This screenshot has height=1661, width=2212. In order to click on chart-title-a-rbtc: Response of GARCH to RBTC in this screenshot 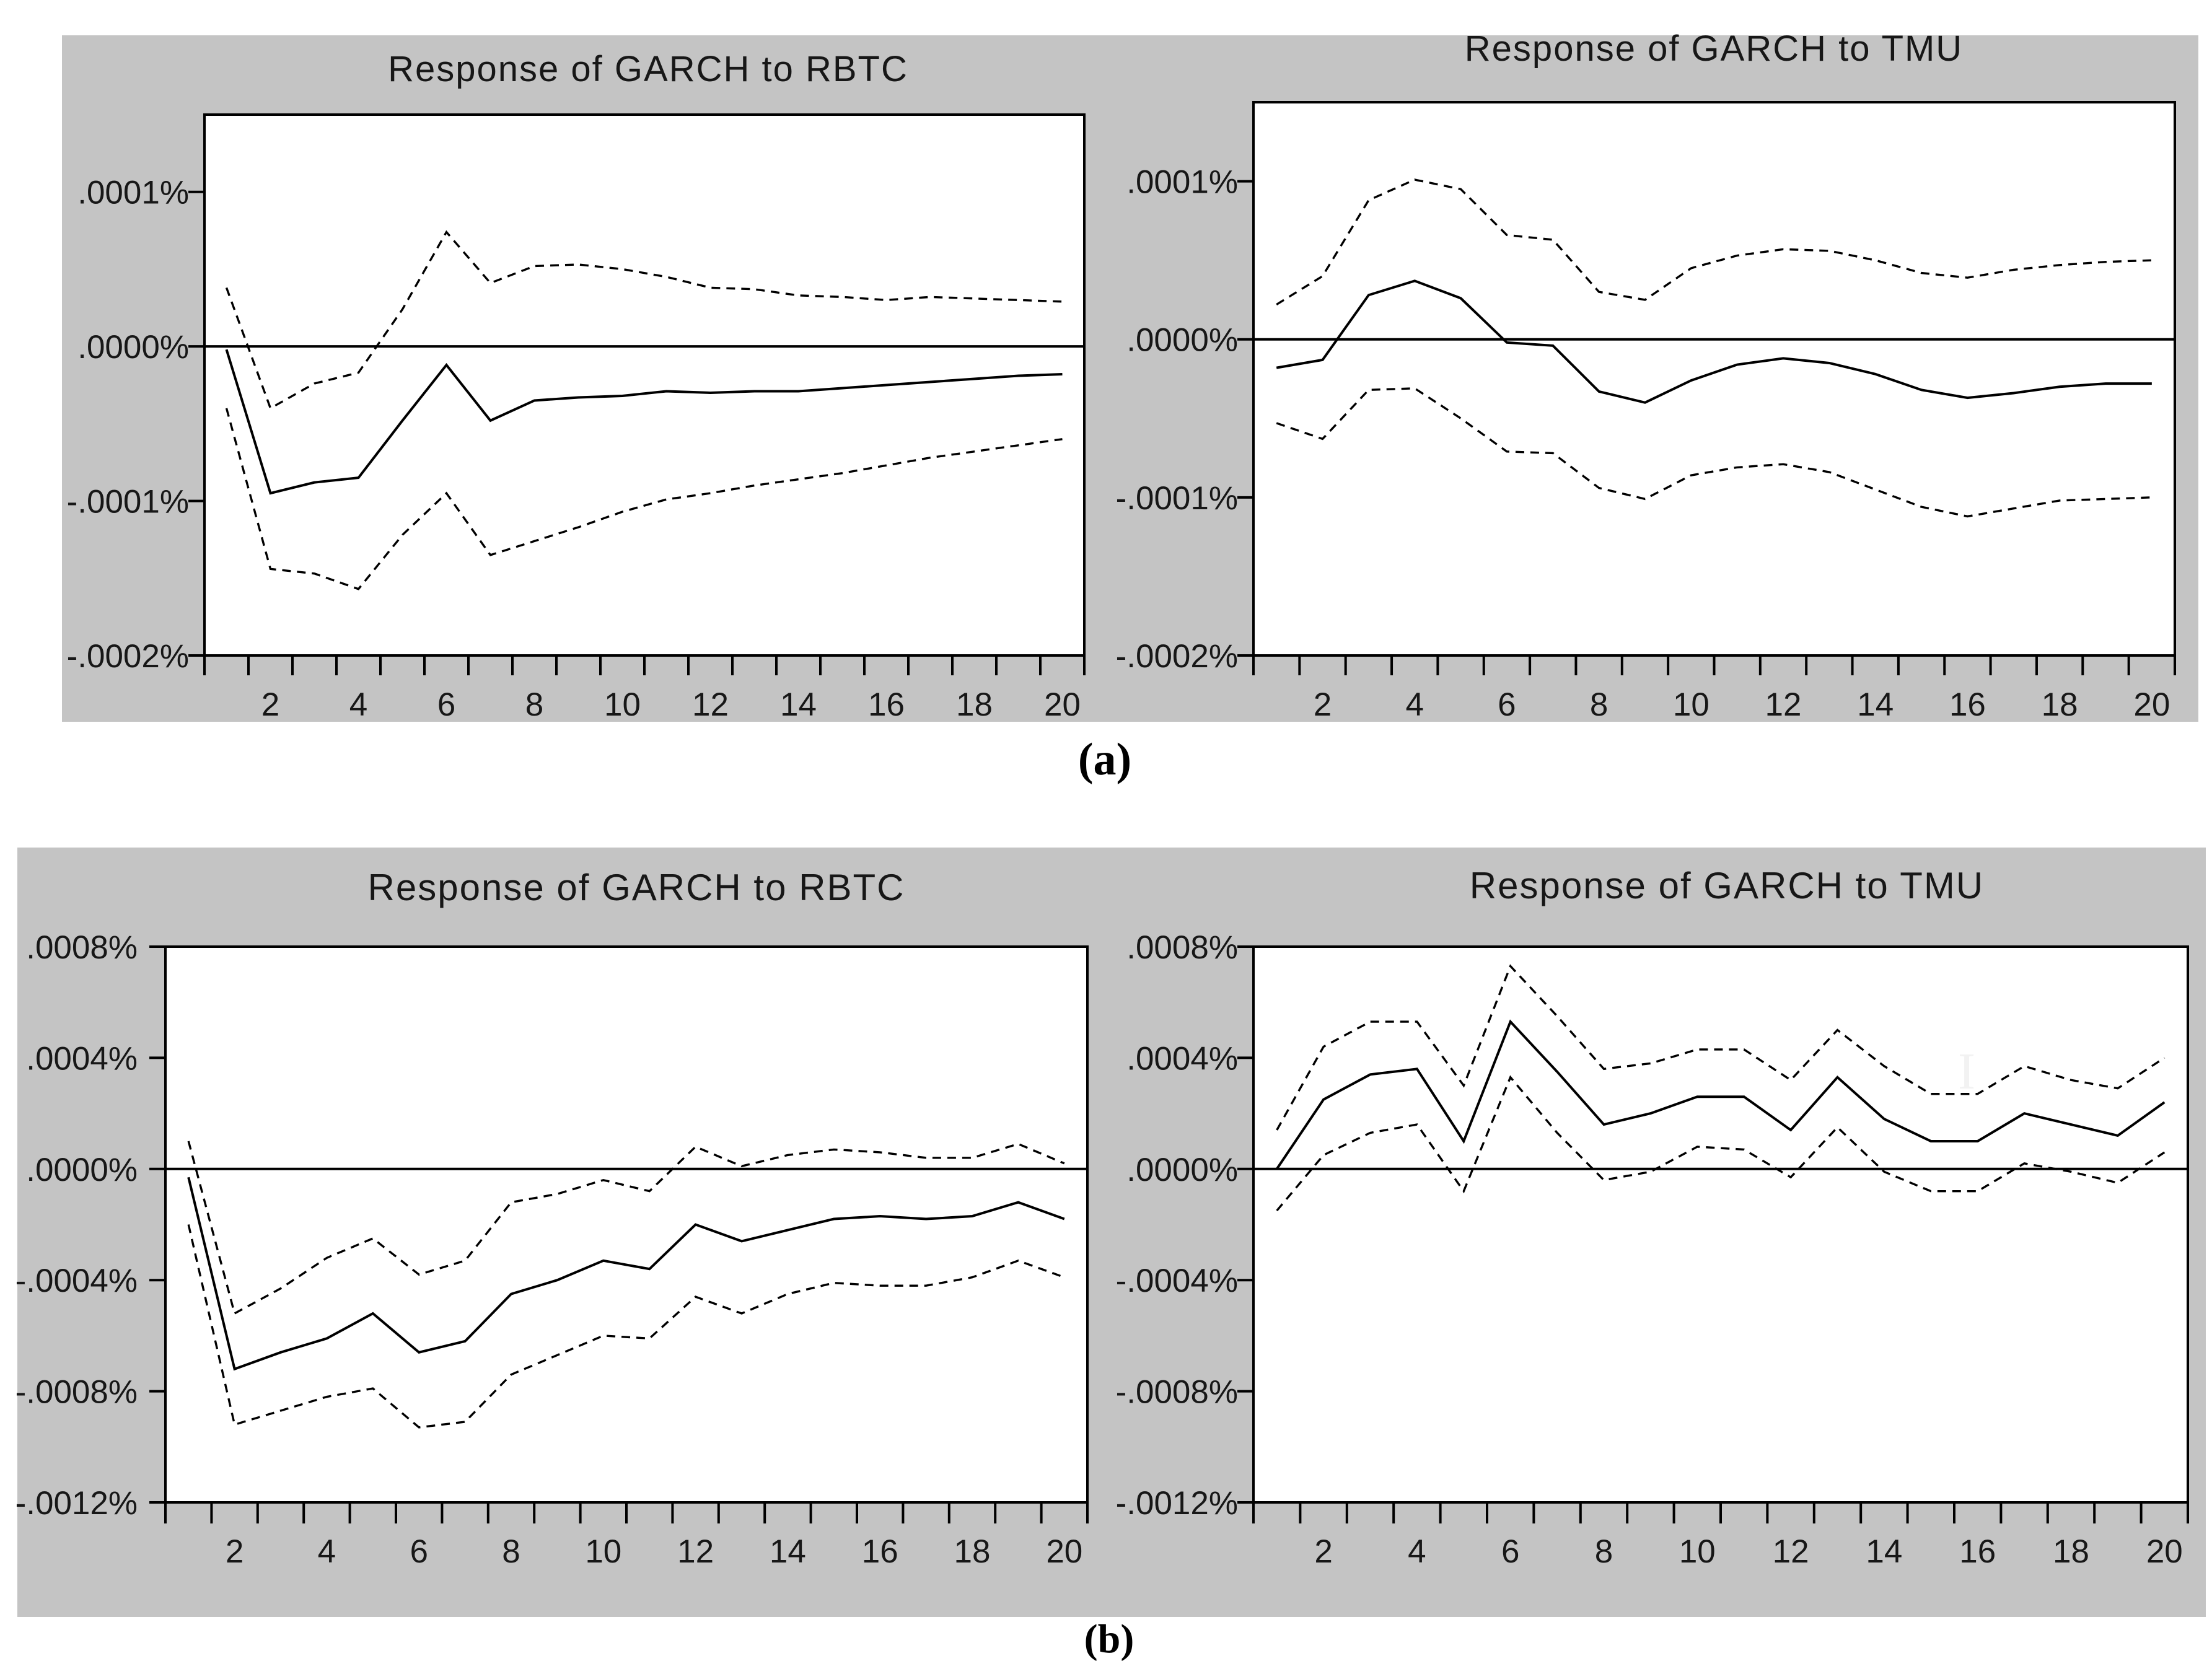, I will do `click(648, 69)`.